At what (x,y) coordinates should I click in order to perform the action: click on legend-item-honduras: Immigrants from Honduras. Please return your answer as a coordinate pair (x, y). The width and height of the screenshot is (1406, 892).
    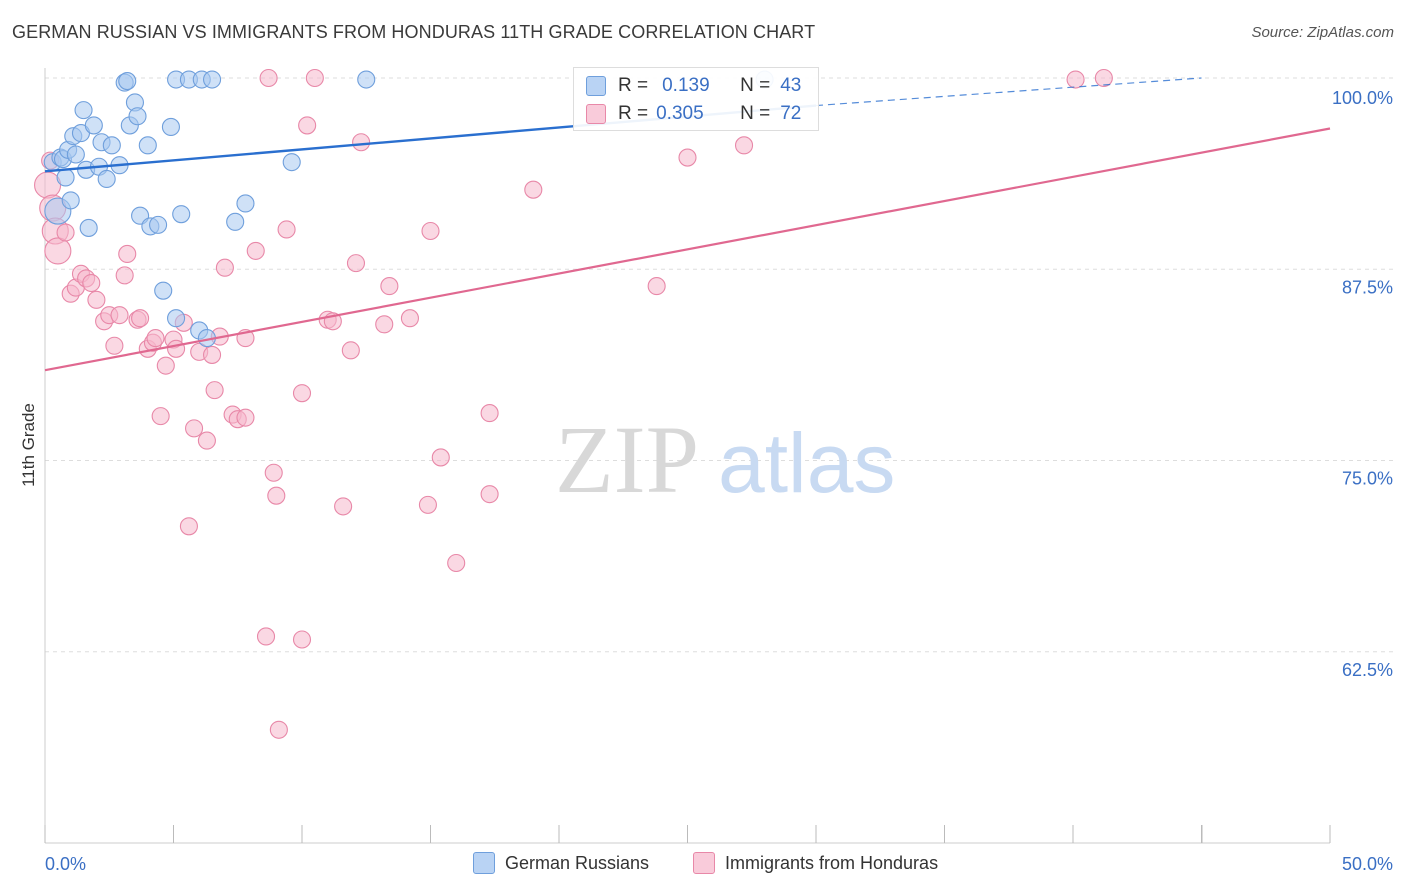
    Looking at the image, I should click on (815, 863).